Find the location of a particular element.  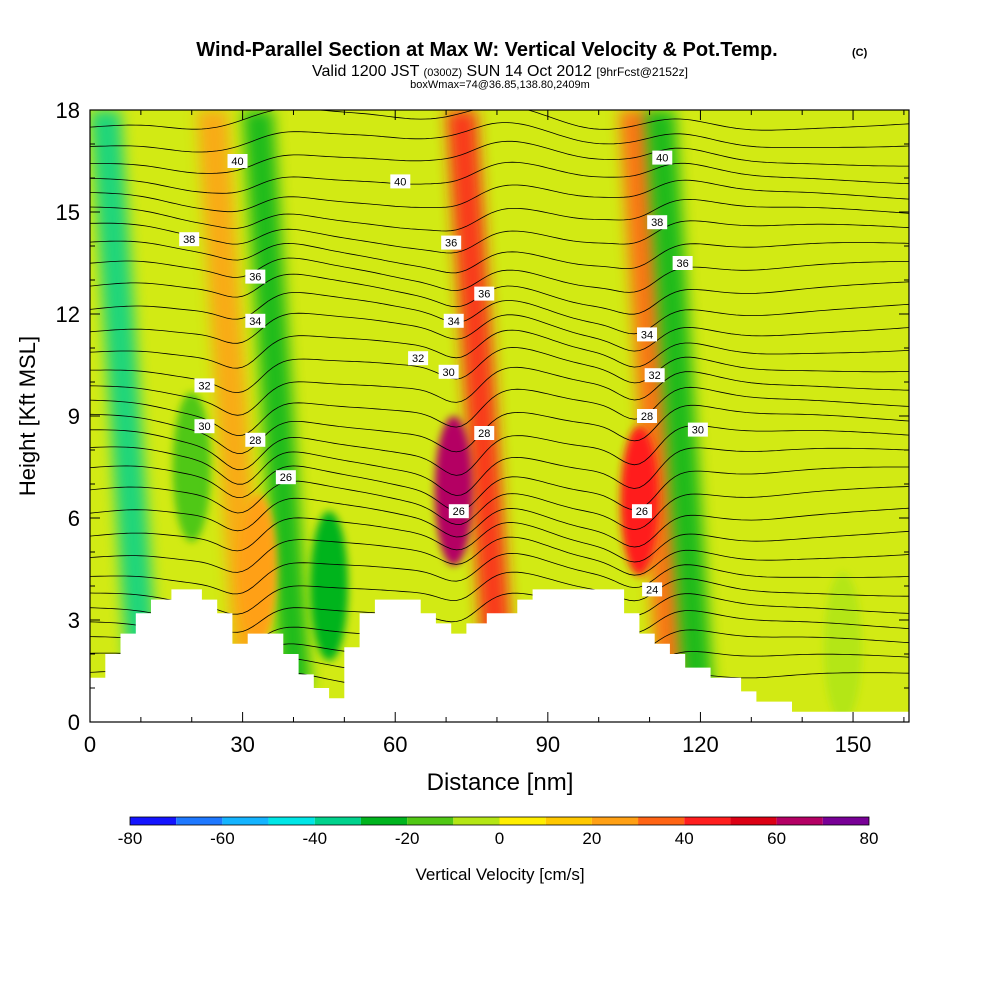

subtitle-zulu-time: (0300Z) is located at coordinates (443, 73).